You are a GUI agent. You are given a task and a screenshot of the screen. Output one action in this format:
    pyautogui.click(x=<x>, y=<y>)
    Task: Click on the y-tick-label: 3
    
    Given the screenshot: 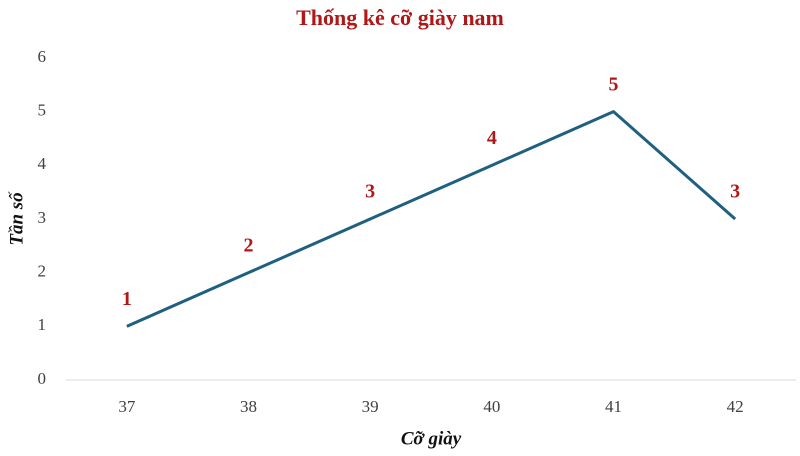 What is the action you would take?
    pyautogui.click(x=42, y=217)
    